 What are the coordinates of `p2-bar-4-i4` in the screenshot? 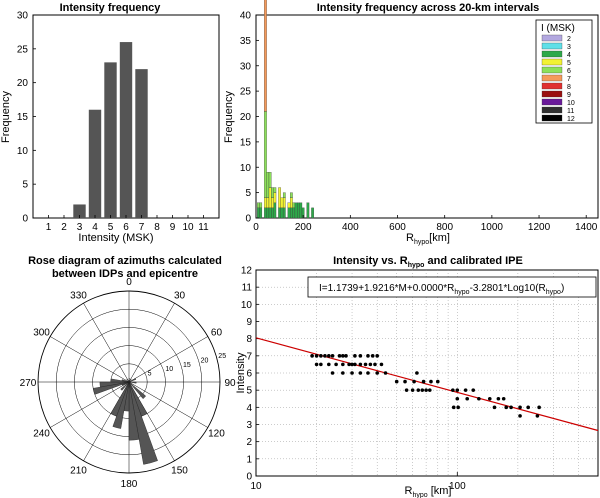 It's located at (270, 213).